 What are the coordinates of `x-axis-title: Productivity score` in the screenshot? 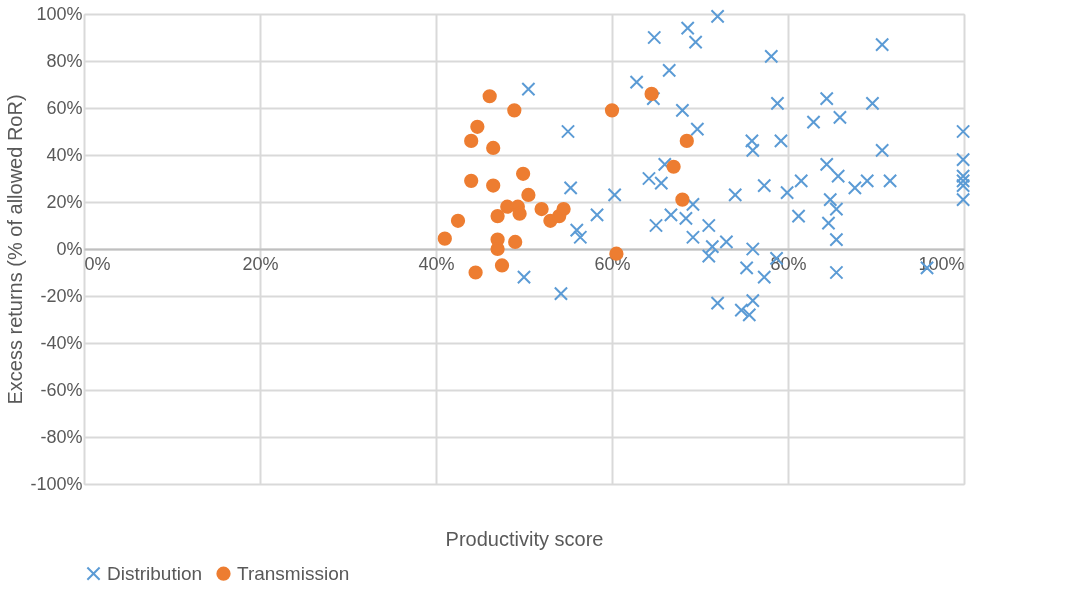 It's located at (524, 538).